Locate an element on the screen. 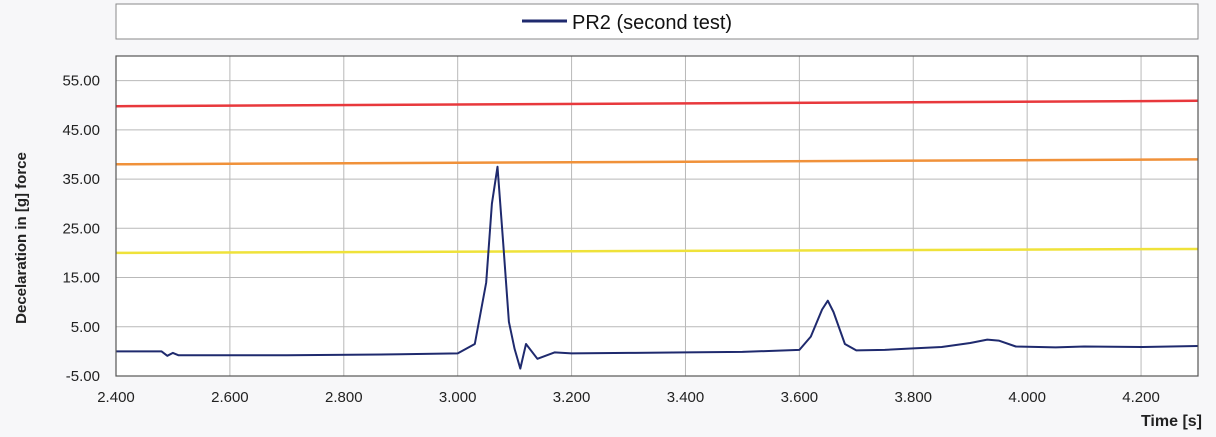 The image size is (1216, 437). x-tick-label: 4.200 is located at coordinates (1141, 397).